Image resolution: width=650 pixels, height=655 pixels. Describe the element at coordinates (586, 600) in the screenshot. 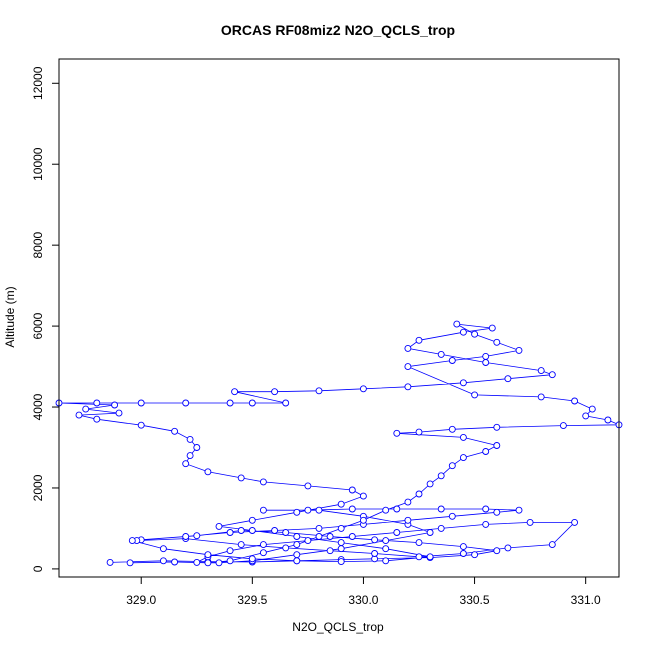

I see `x-tick-label: 331.0` at that location.